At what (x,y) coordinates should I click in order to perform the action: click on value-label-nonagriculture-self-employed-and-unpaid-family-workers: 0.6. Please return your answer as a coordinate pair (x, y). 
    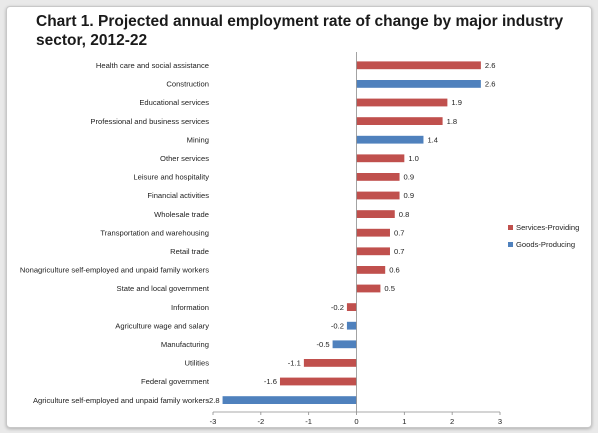
    Looking at the image, I should click on (394, 270).